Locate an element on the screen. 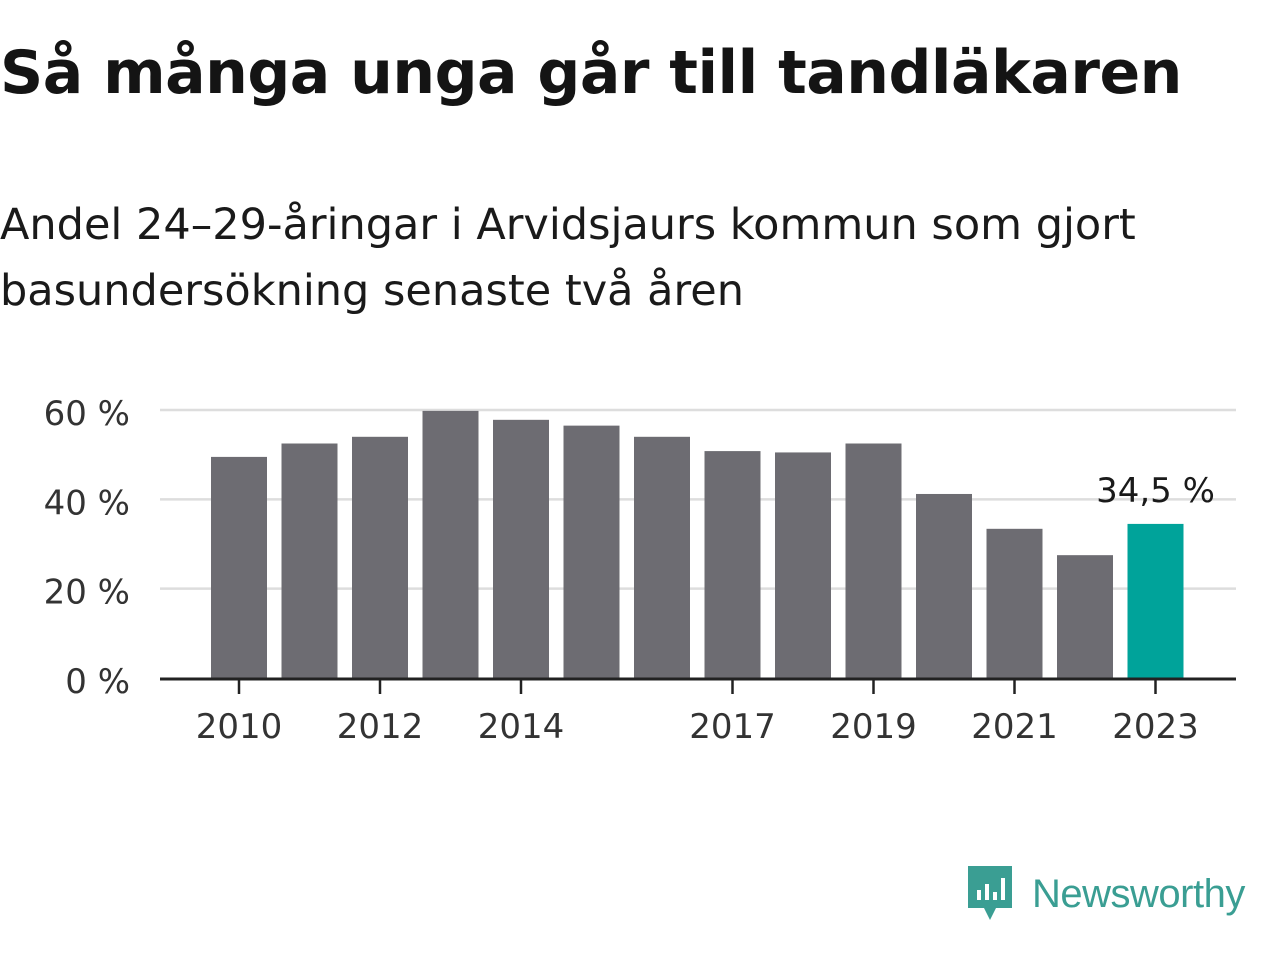 This screenshot has width=1280, height=960. bar-2017 is located at coordinates (732, 564).